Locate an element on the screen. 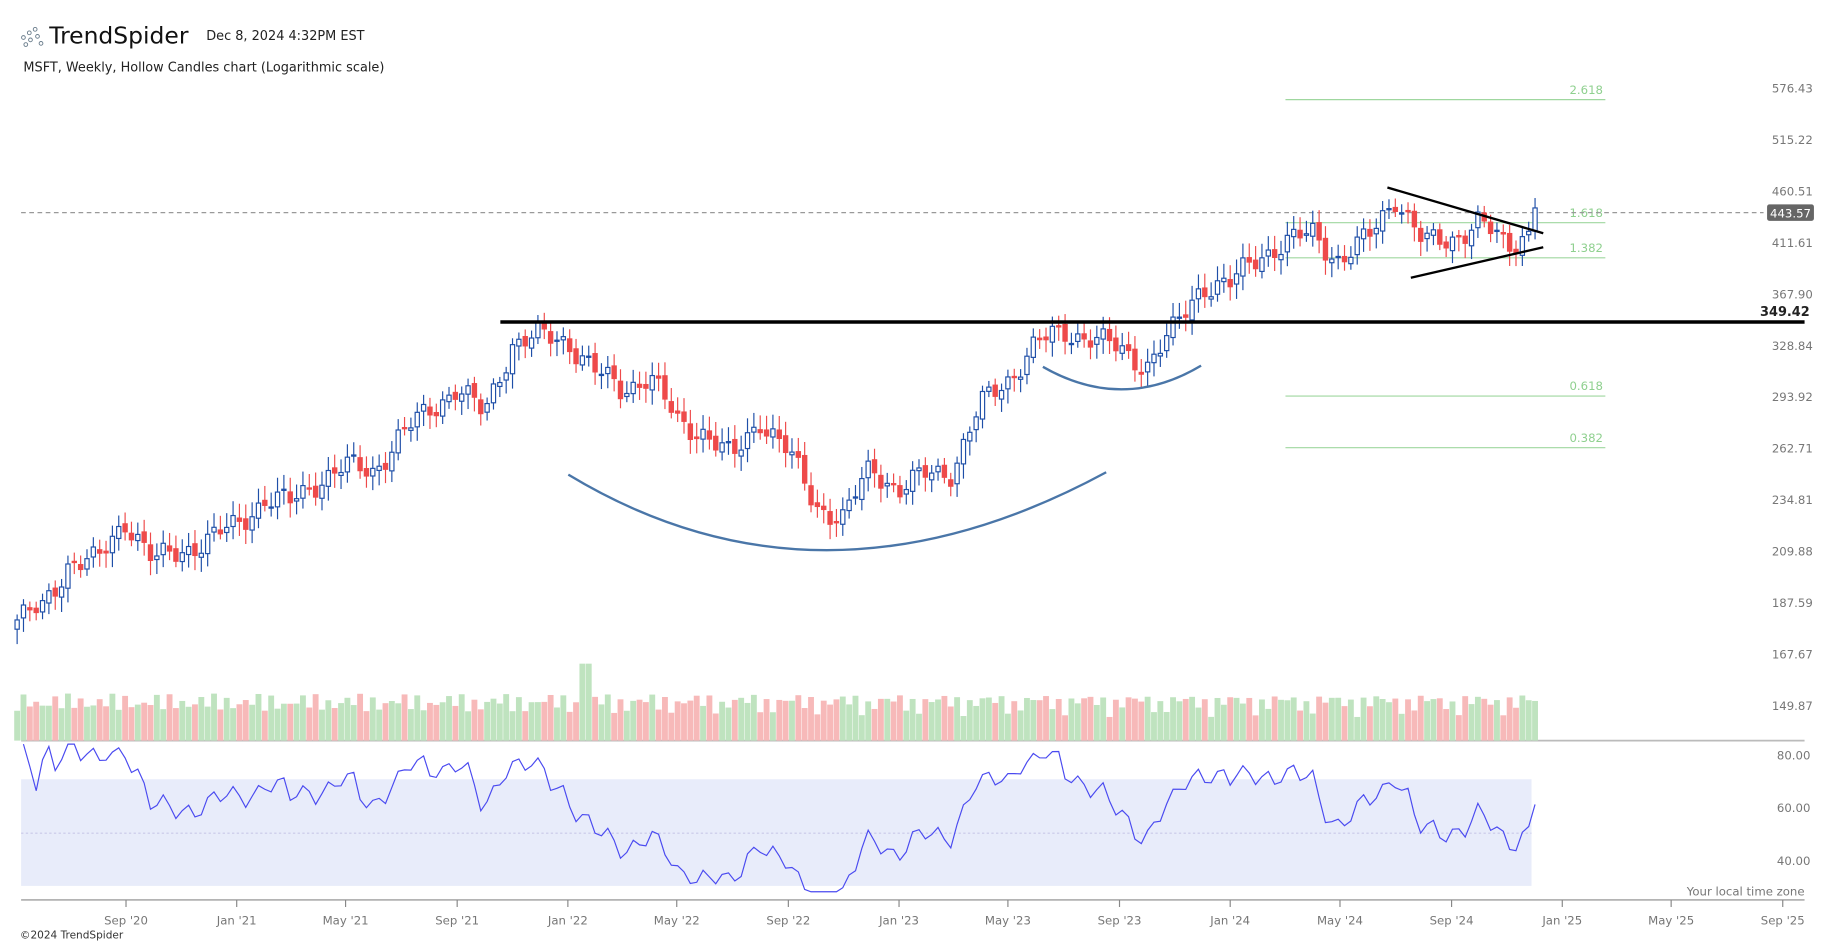 Image resolution: width=1828 pixels, height=941 pixels. timestamp: Dec 8, 2024 4:32PM EST is located at coordinates (285, 36).